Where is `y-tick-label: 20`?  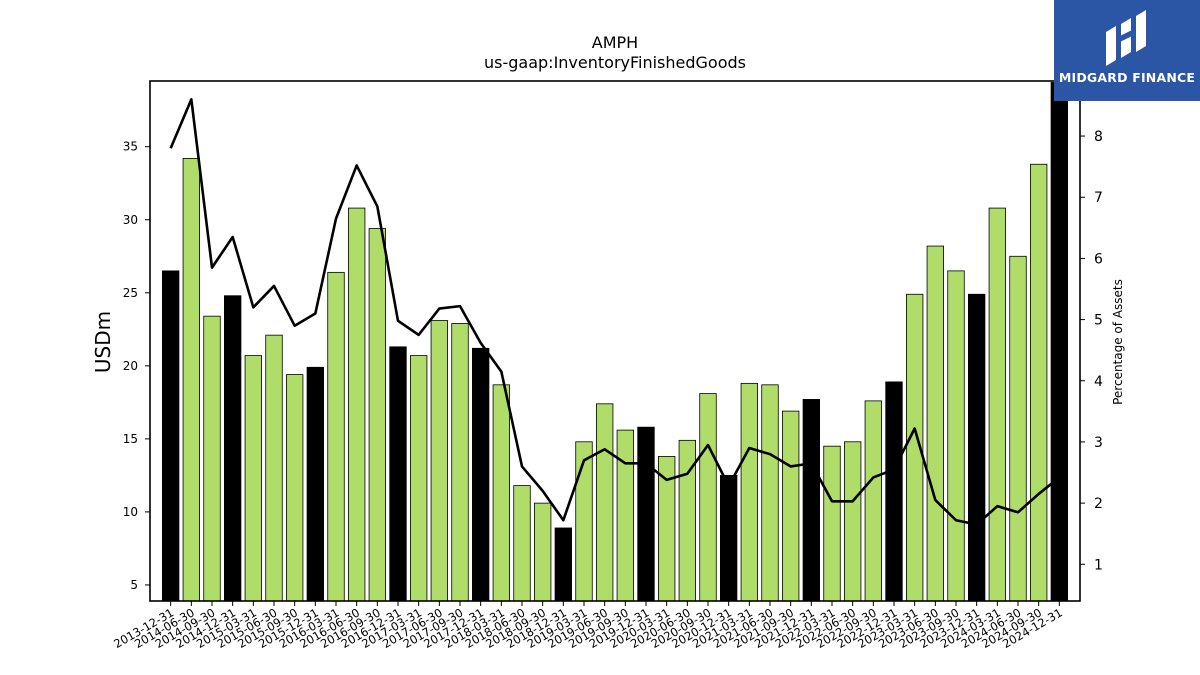
y-tick-label: 20 is located at coordinates (130, 366).